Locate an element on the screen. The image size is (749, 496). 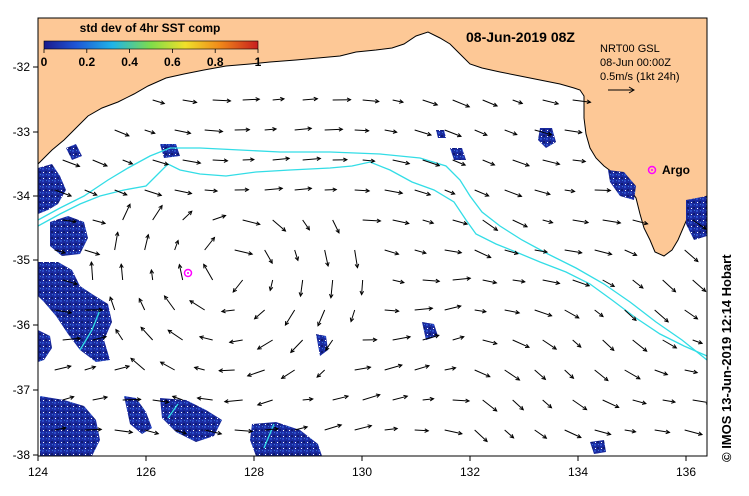
model-name: NRT00 GSL is located at coordinates (630, 49).